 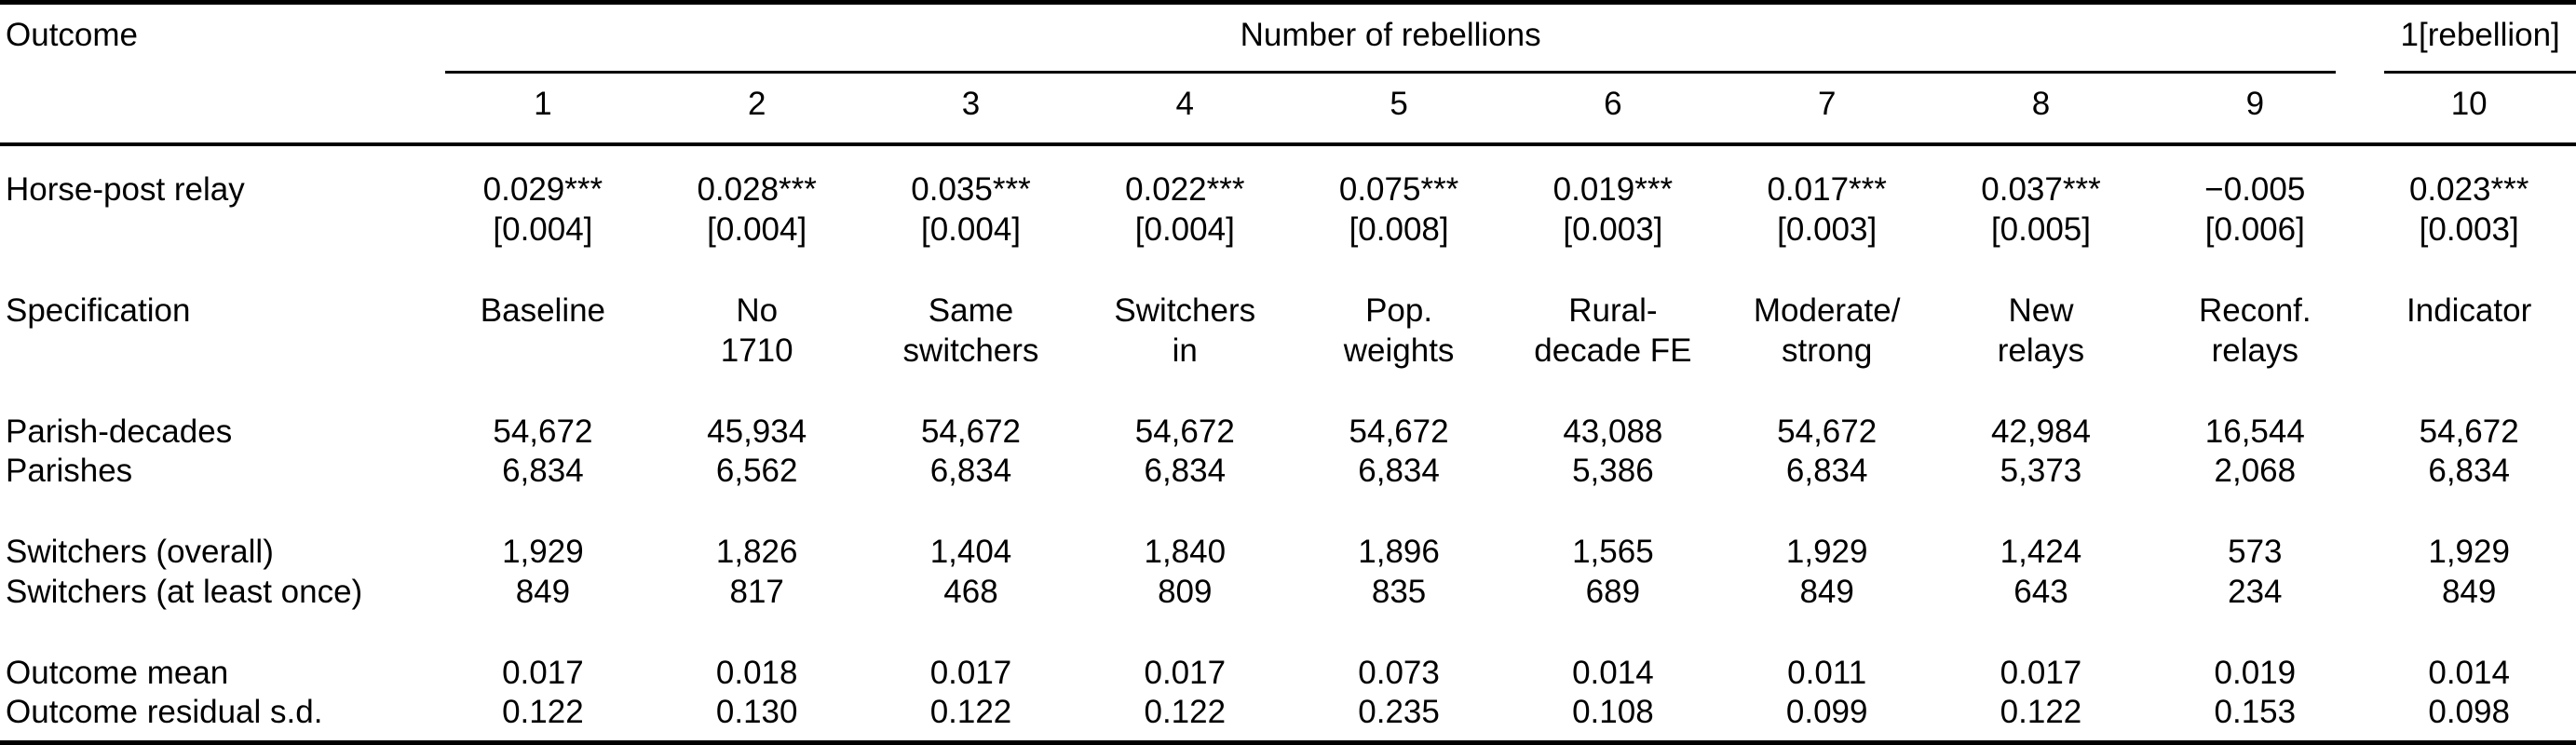 I want to click on switchers-once-cell: 835, so click(x=1399, y=592).